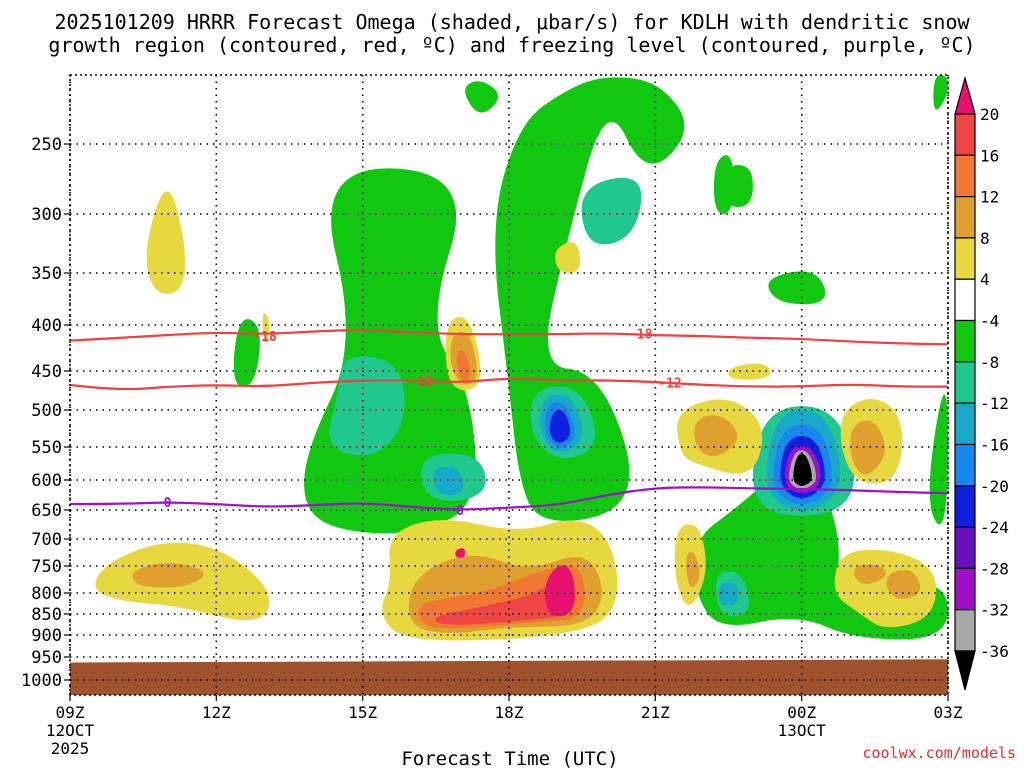 This screenshot has height=768, width=1024. What do you see at coordinates (989, 155) in the screenshot?
I see `colorbar-label-1: 16` at bounding box center [989, 155].